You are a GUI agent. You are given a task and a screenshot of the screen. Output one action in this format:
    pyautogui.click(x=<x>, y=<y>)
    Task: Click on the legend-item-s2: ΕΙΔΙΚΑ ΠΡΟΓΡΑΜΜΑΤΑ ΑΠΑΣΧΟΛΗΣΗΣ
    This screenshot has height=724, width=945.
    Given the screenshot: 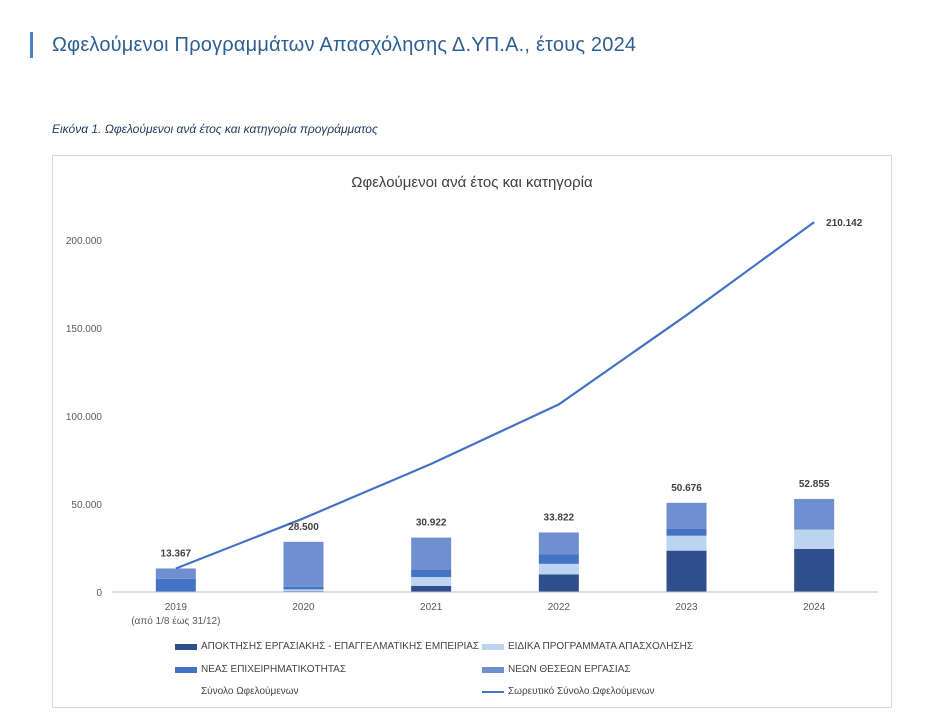 What is the action you would take?
    pyautogui.click(x=587, y=646)
    